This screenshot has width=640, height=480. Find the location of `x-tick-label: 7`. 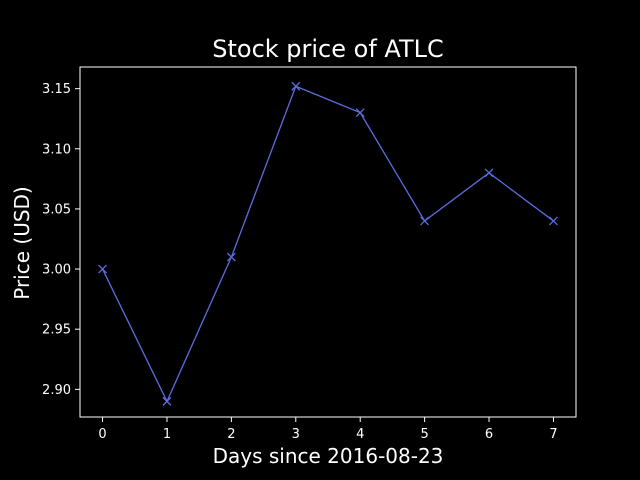

x-tick-label: 7 is located at coordinates (553, 434).